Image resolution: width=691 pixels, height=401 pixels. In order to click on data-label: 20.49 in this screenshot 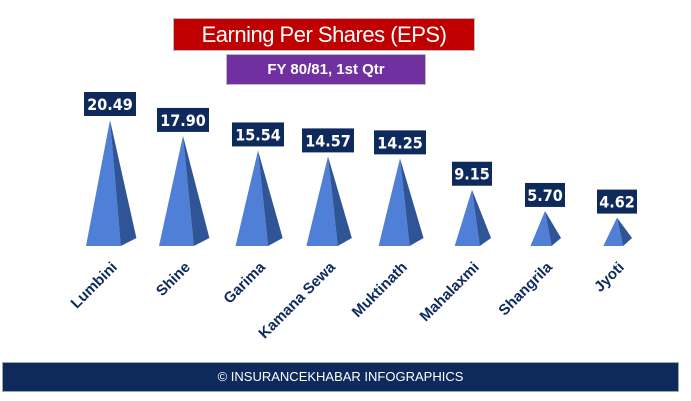, I will do `click(110, 104)`.